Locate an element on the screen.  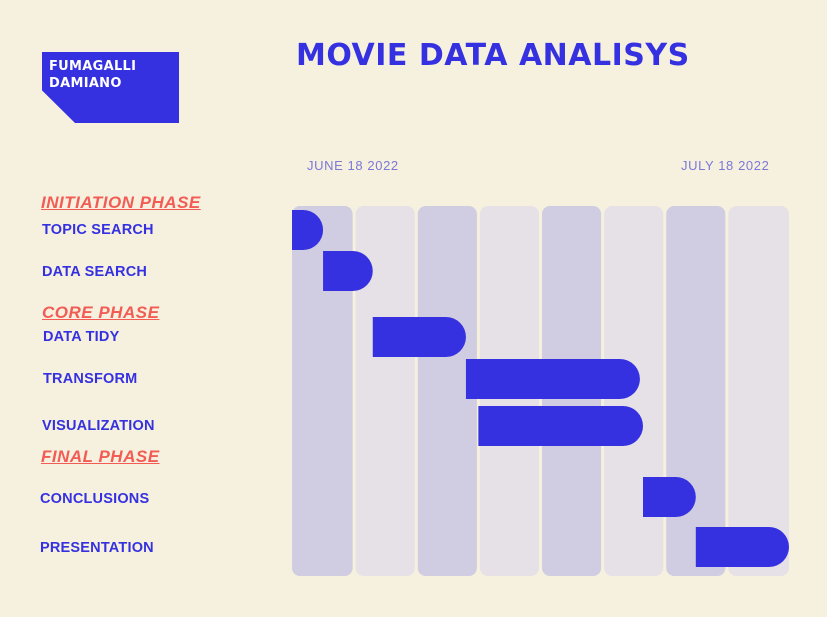
task-bar-data-tidy is located at coordinates (419, 337).